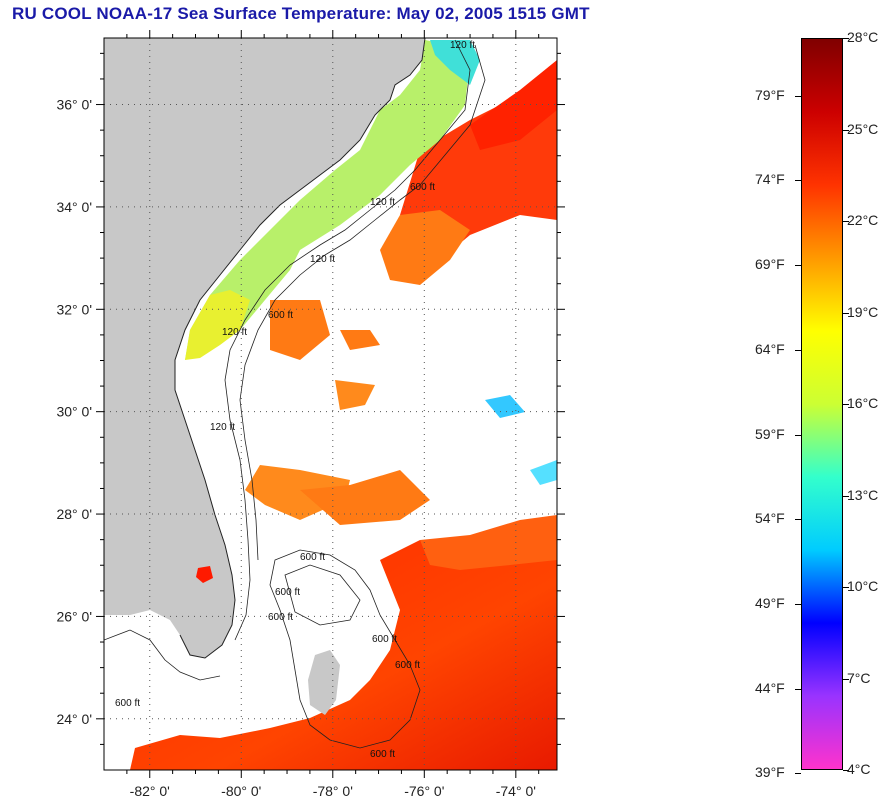 The image size is (889, 801). I want to click on latitude-label: 32° 0', so click(74, 309).